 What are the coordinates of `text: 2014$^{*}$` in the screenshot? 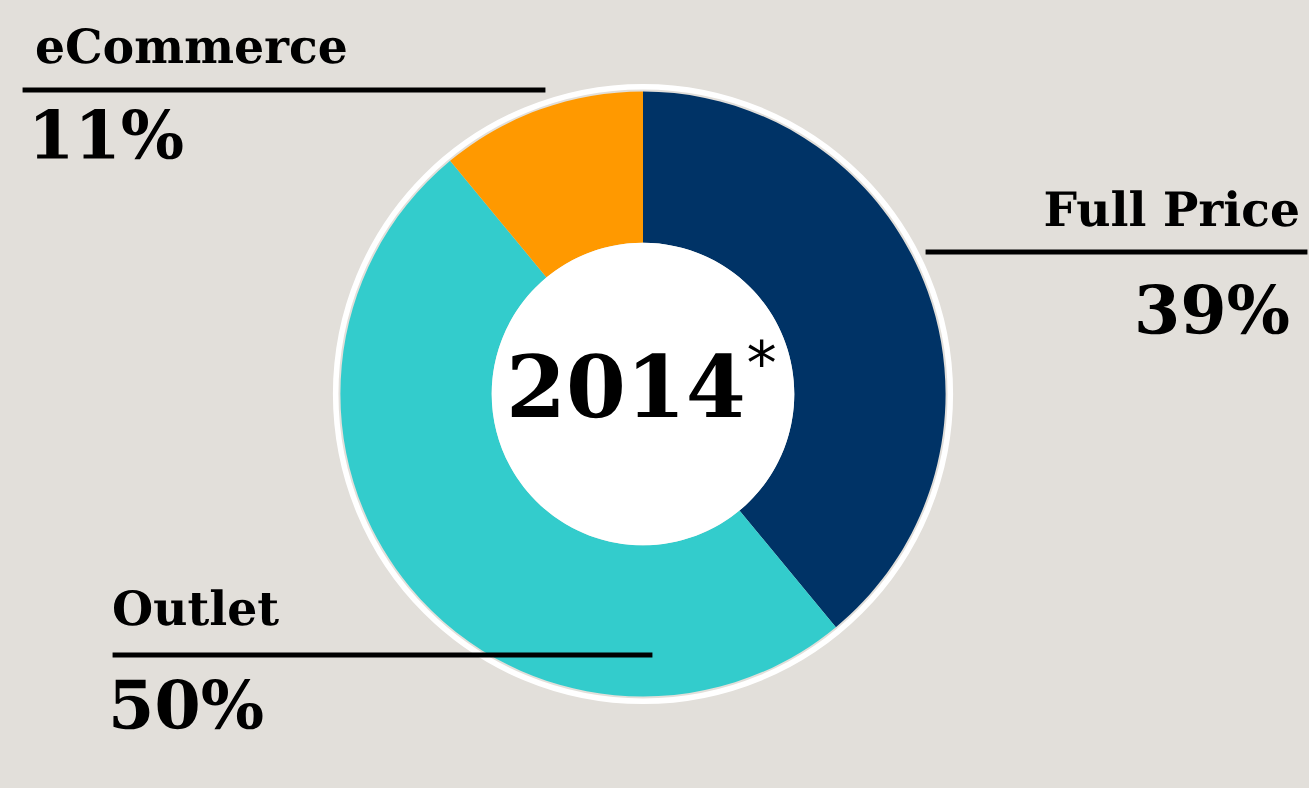 It's located at (643, 379).